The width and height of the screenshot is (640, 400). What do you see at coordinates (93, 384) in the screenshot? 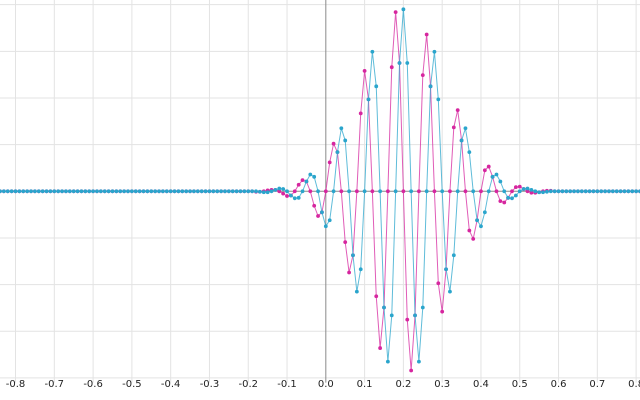
I see `x-tick-label: -0.6` at bounding box center [93, 384].